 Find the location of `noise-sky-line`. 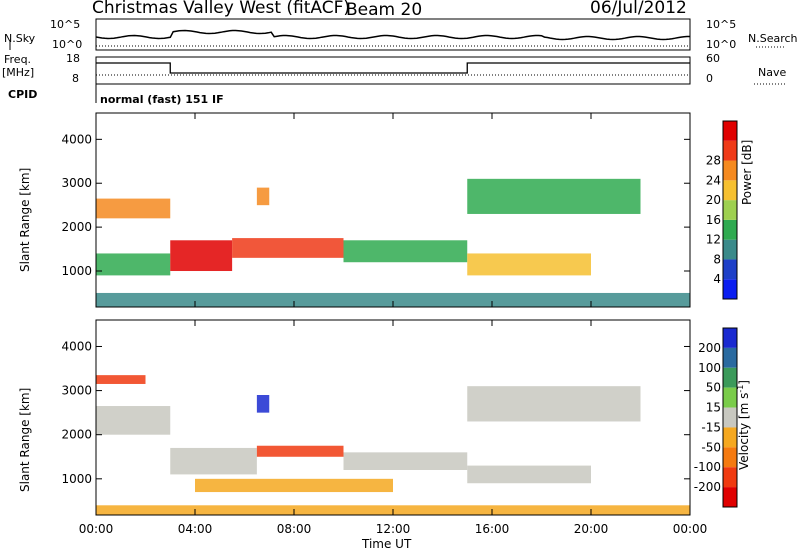

noise-sky-line is located at coordinates (392, 35).